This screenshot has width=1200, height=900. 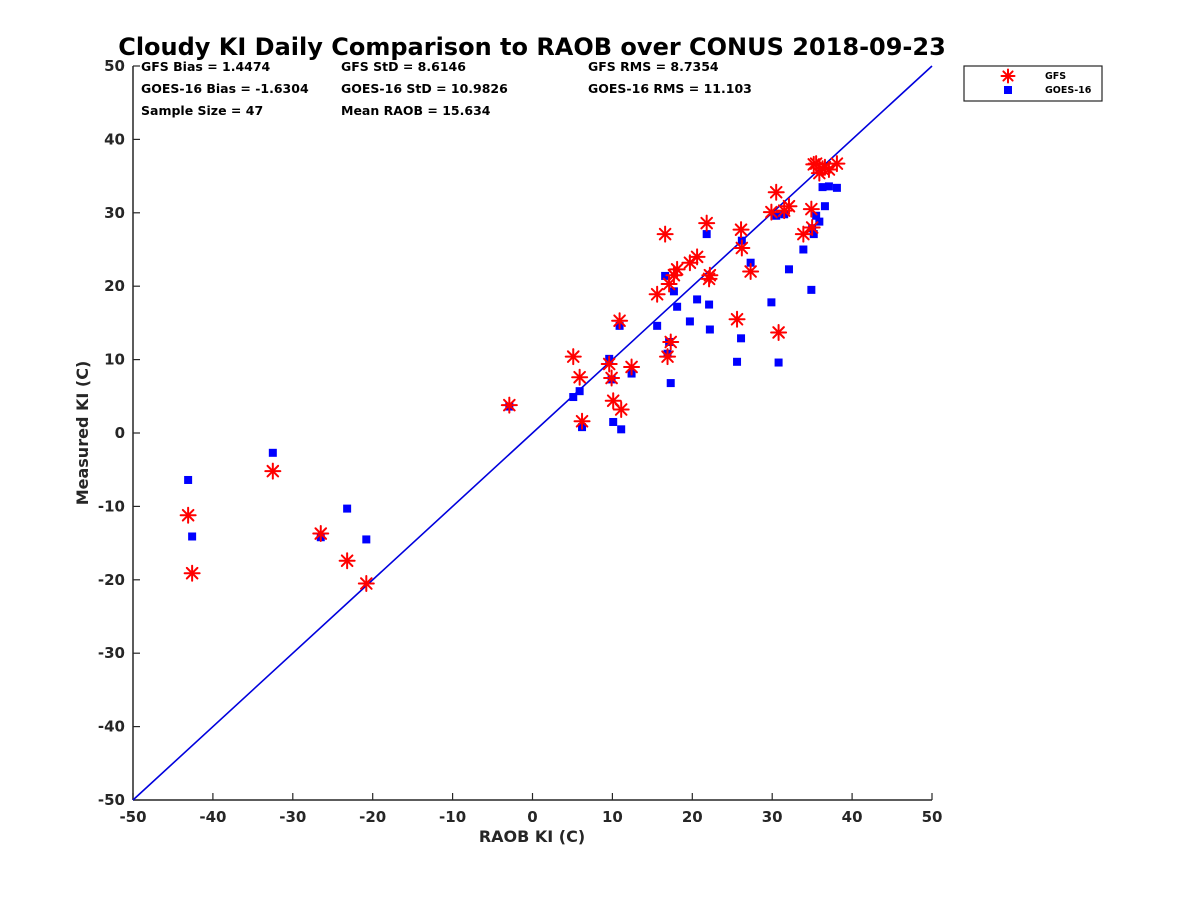 What do you see at coordinates (372, 817) in the screenshot?
I see `x-tick-label: -20` at bounding box center [372, 817].